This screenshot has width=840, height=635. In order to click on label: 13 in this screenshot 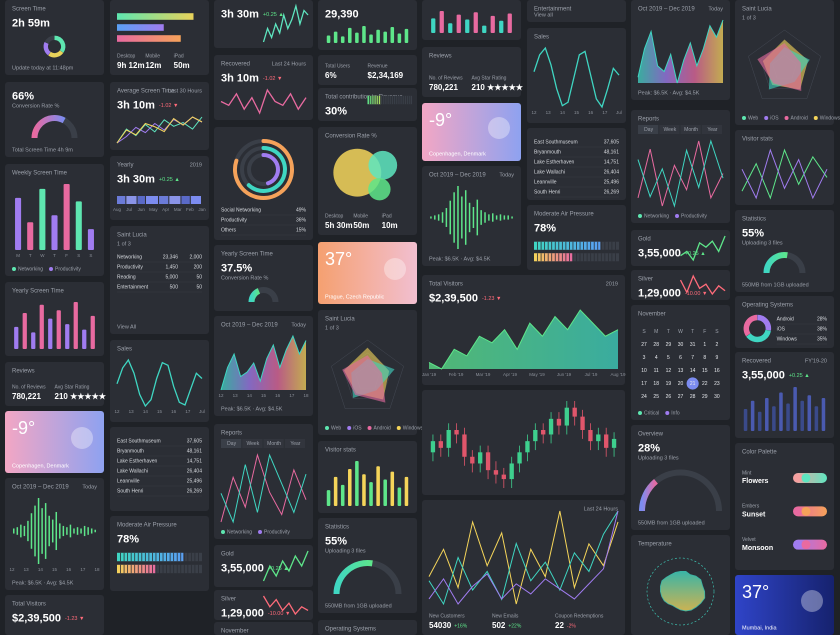, I will do `click(549, 112)`.